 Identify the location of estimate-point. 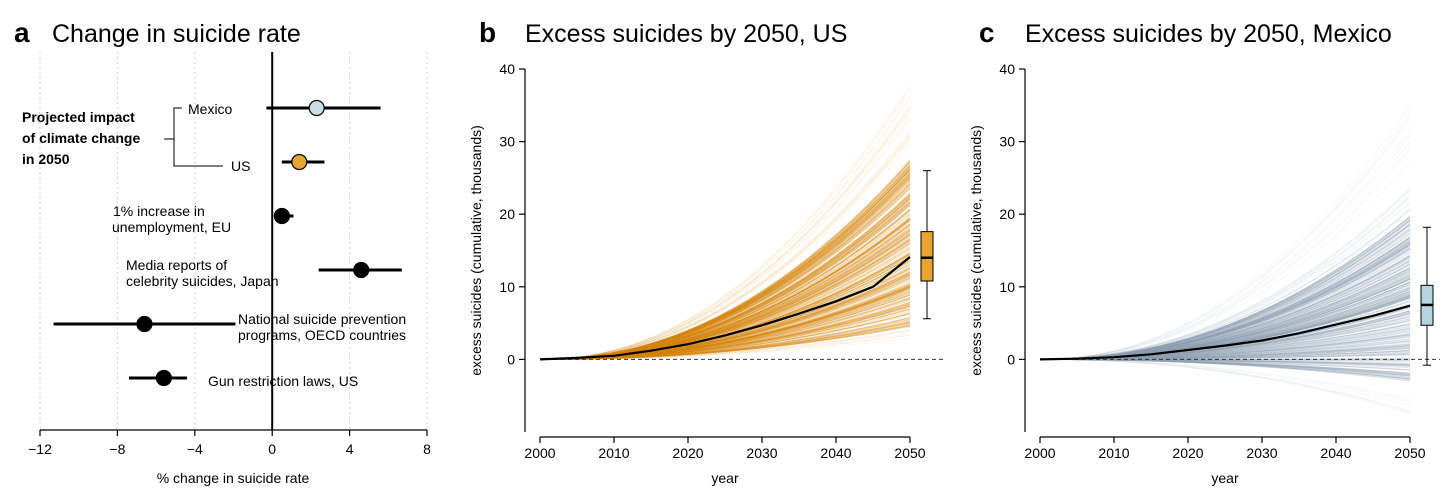
(144, 324).